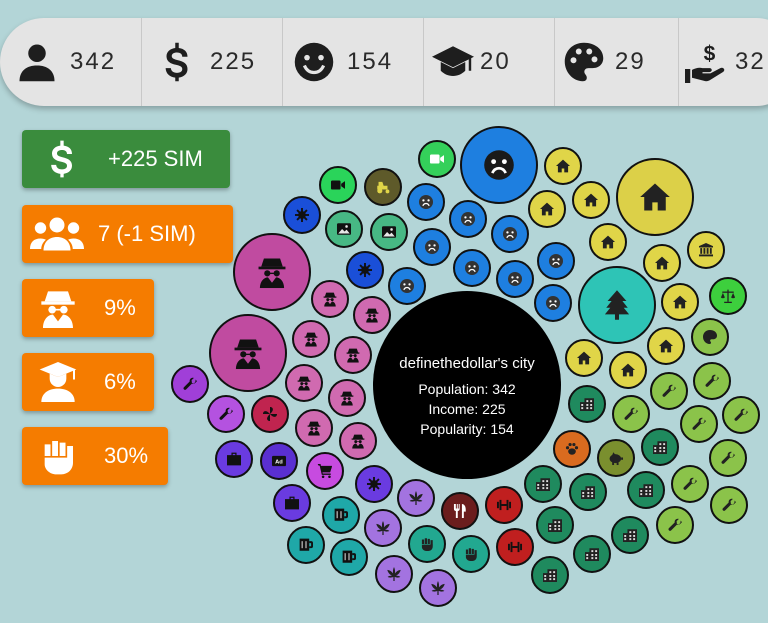 The height and width of the screenshot is (623, 768). What do you see at coordinates (176, 62) in the screenshot?
I see `dollar-icon` at bounding box center [176, 62].